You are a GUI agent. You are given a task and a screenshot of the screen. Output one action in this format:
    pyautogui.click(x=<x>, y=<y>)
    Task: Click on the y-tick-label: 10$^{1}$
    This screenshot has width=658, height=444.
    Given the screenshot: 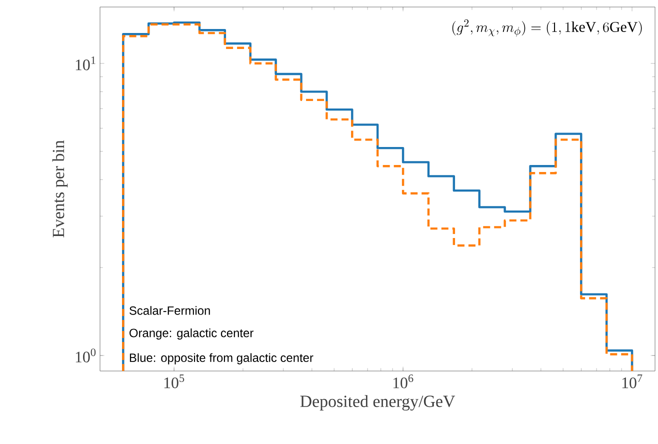 What is the action you would take?
    pyautogui.click(x=86, y=63)
    